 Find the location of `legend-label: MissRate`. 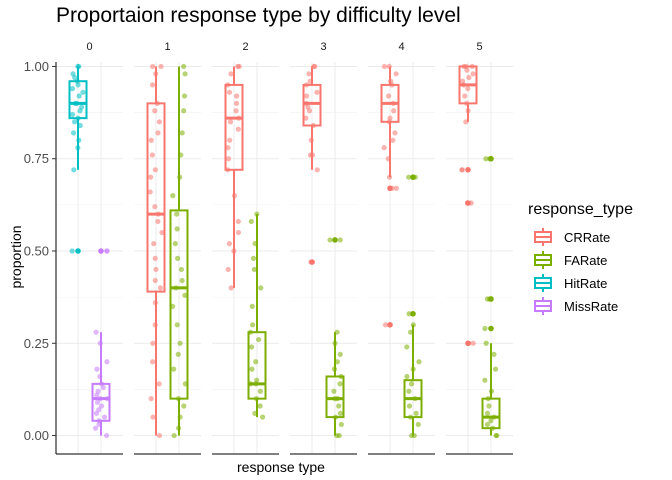

legend-label: MissRate is located at coordinates (591, 306).